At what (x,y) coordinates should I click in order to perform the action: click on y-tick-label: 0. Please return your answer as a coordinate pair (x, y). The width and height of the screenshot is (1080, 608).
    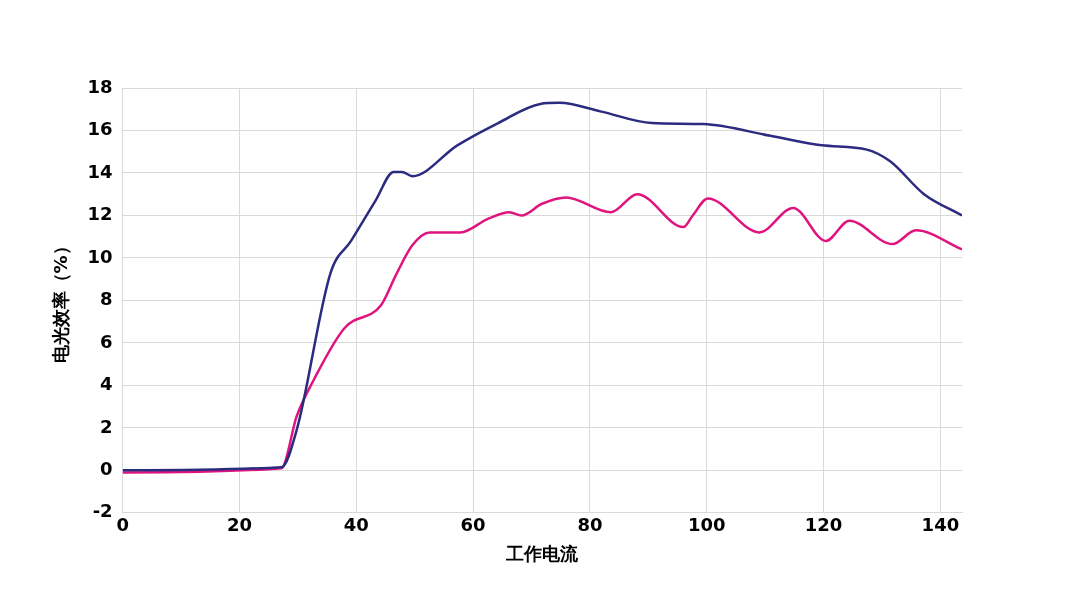
    Looking at the image, I should click on (106, 468).